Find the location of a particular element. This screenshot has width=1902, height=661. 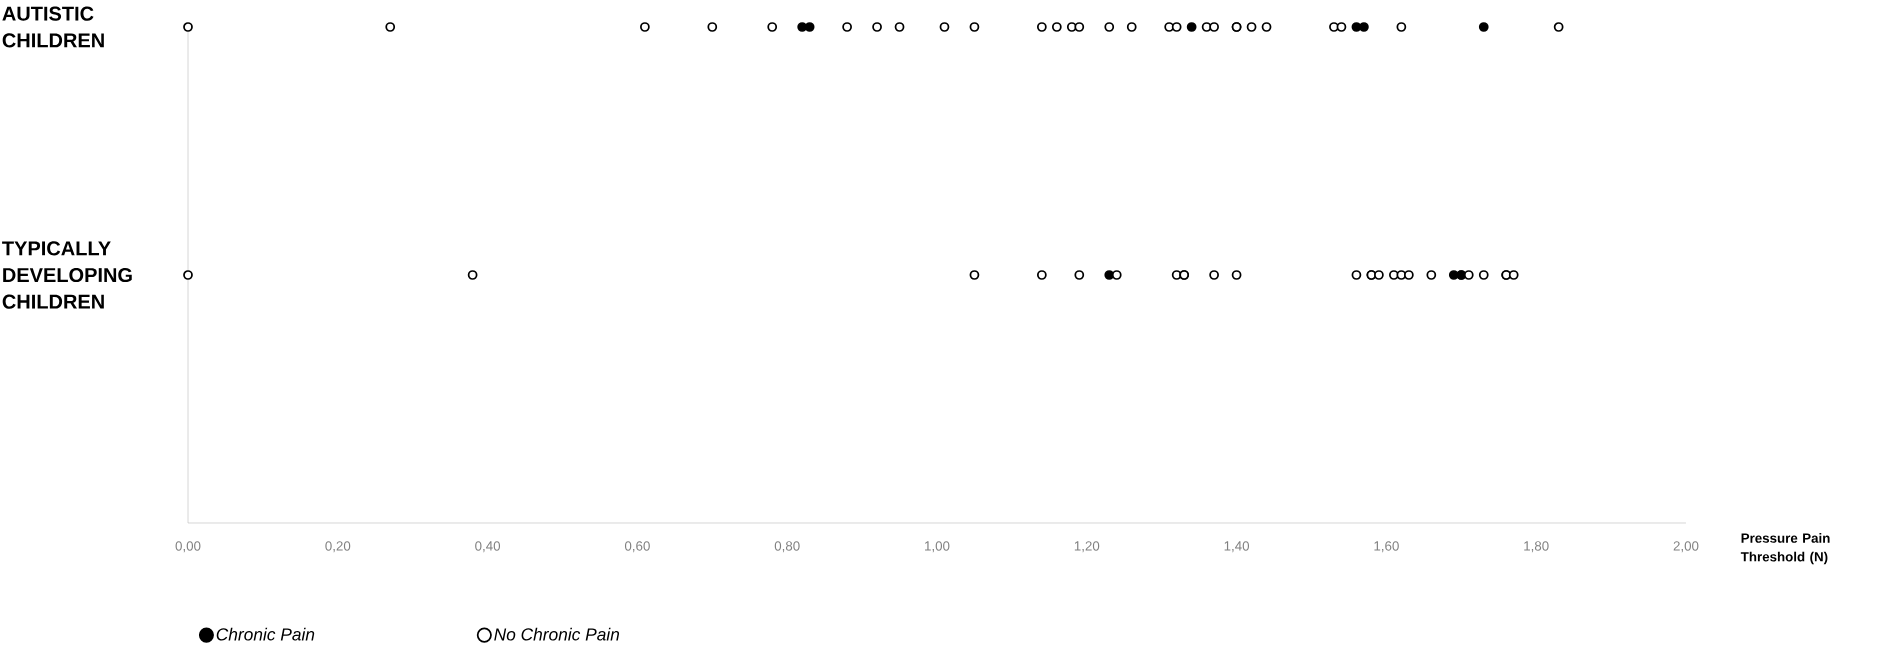

legend-label: No Chronic Pain is located at coordinates (557, 634).